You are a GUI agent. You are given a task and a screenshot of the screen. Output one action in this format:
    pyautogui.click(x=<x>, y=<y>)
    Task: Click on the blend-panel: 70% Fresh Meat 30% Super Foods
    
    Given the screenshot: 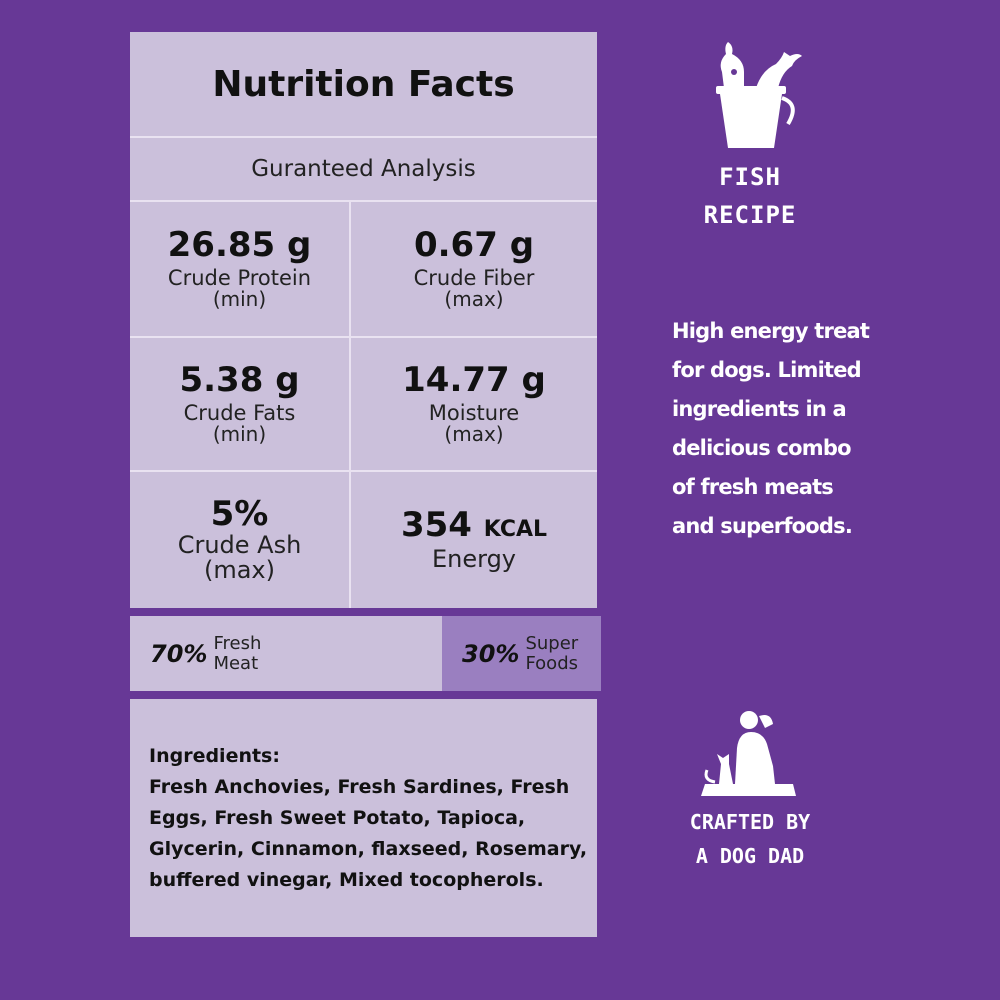 What is the action you would take?
    pyautogui.click(x=365, y=653)
    